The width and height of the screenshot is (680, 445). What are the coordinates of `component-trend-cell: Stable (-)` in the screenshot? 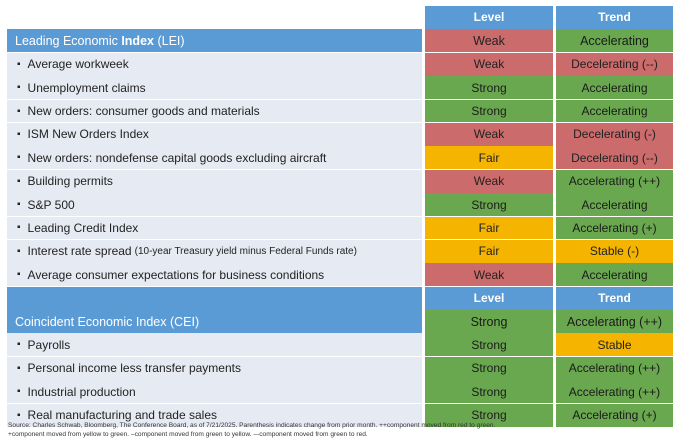 It's located at (614, 251).